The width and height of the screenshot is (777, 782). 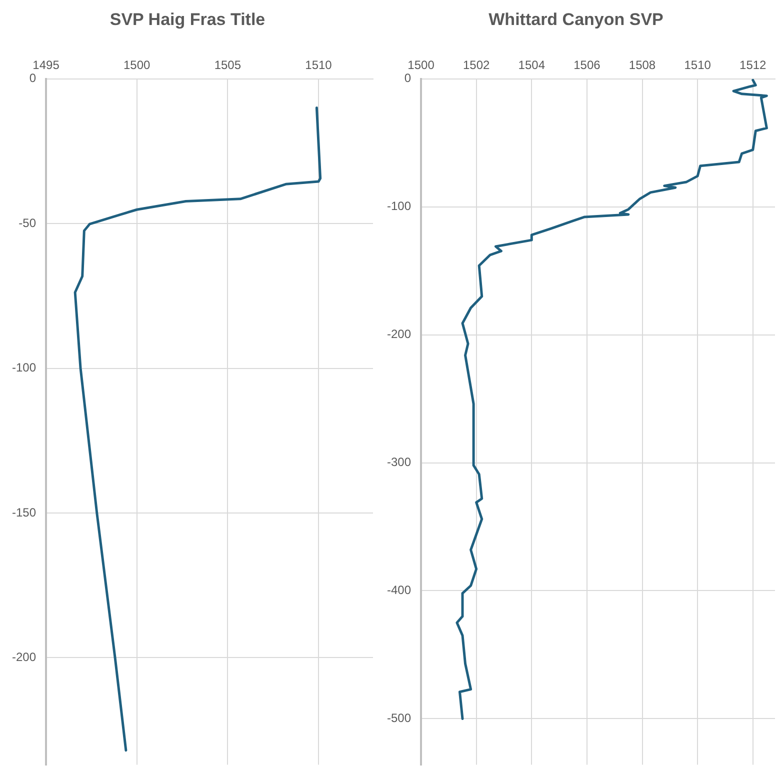 I want to click on y-tick-label: -50, so click(x=27, y=223).